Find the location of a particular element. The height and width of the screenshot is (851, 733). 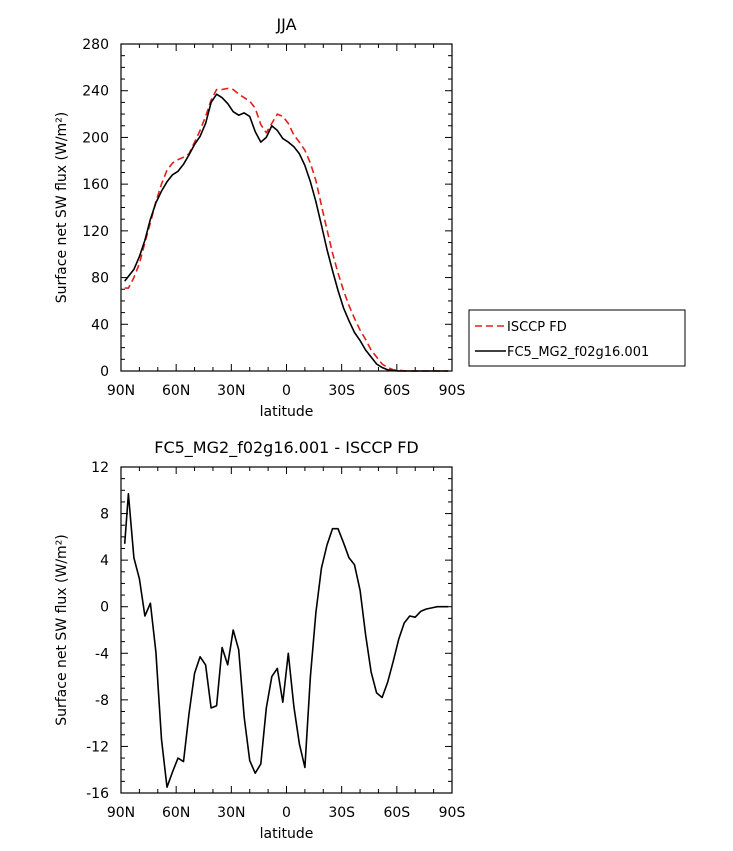

legend: ISCCP FD FC5_MG2_f02g16.001 is located at coordinates (577, 338).